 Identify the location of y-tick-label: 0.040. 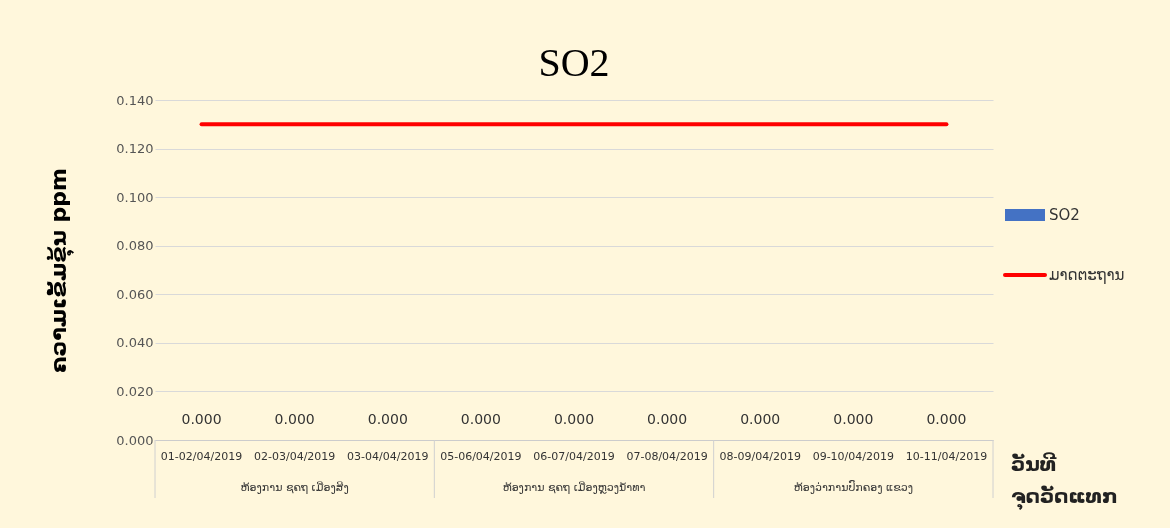
(135, 343).